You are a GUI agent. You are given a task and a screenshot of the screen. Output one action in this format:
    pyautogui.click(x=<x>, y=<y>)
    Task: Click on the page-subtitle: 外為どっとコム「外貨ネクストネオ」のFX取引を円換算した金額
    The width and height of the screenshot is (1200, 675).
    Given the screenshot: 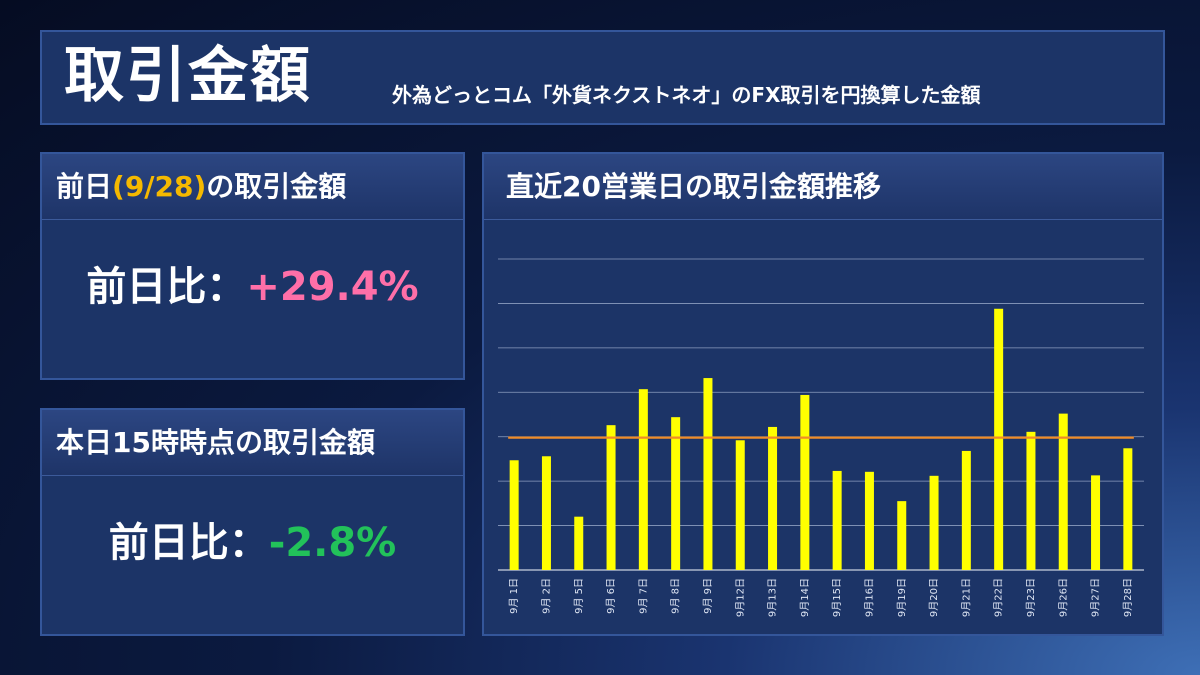 What is the action you would take?
    pyautogui.click(x=686, y=95)
    